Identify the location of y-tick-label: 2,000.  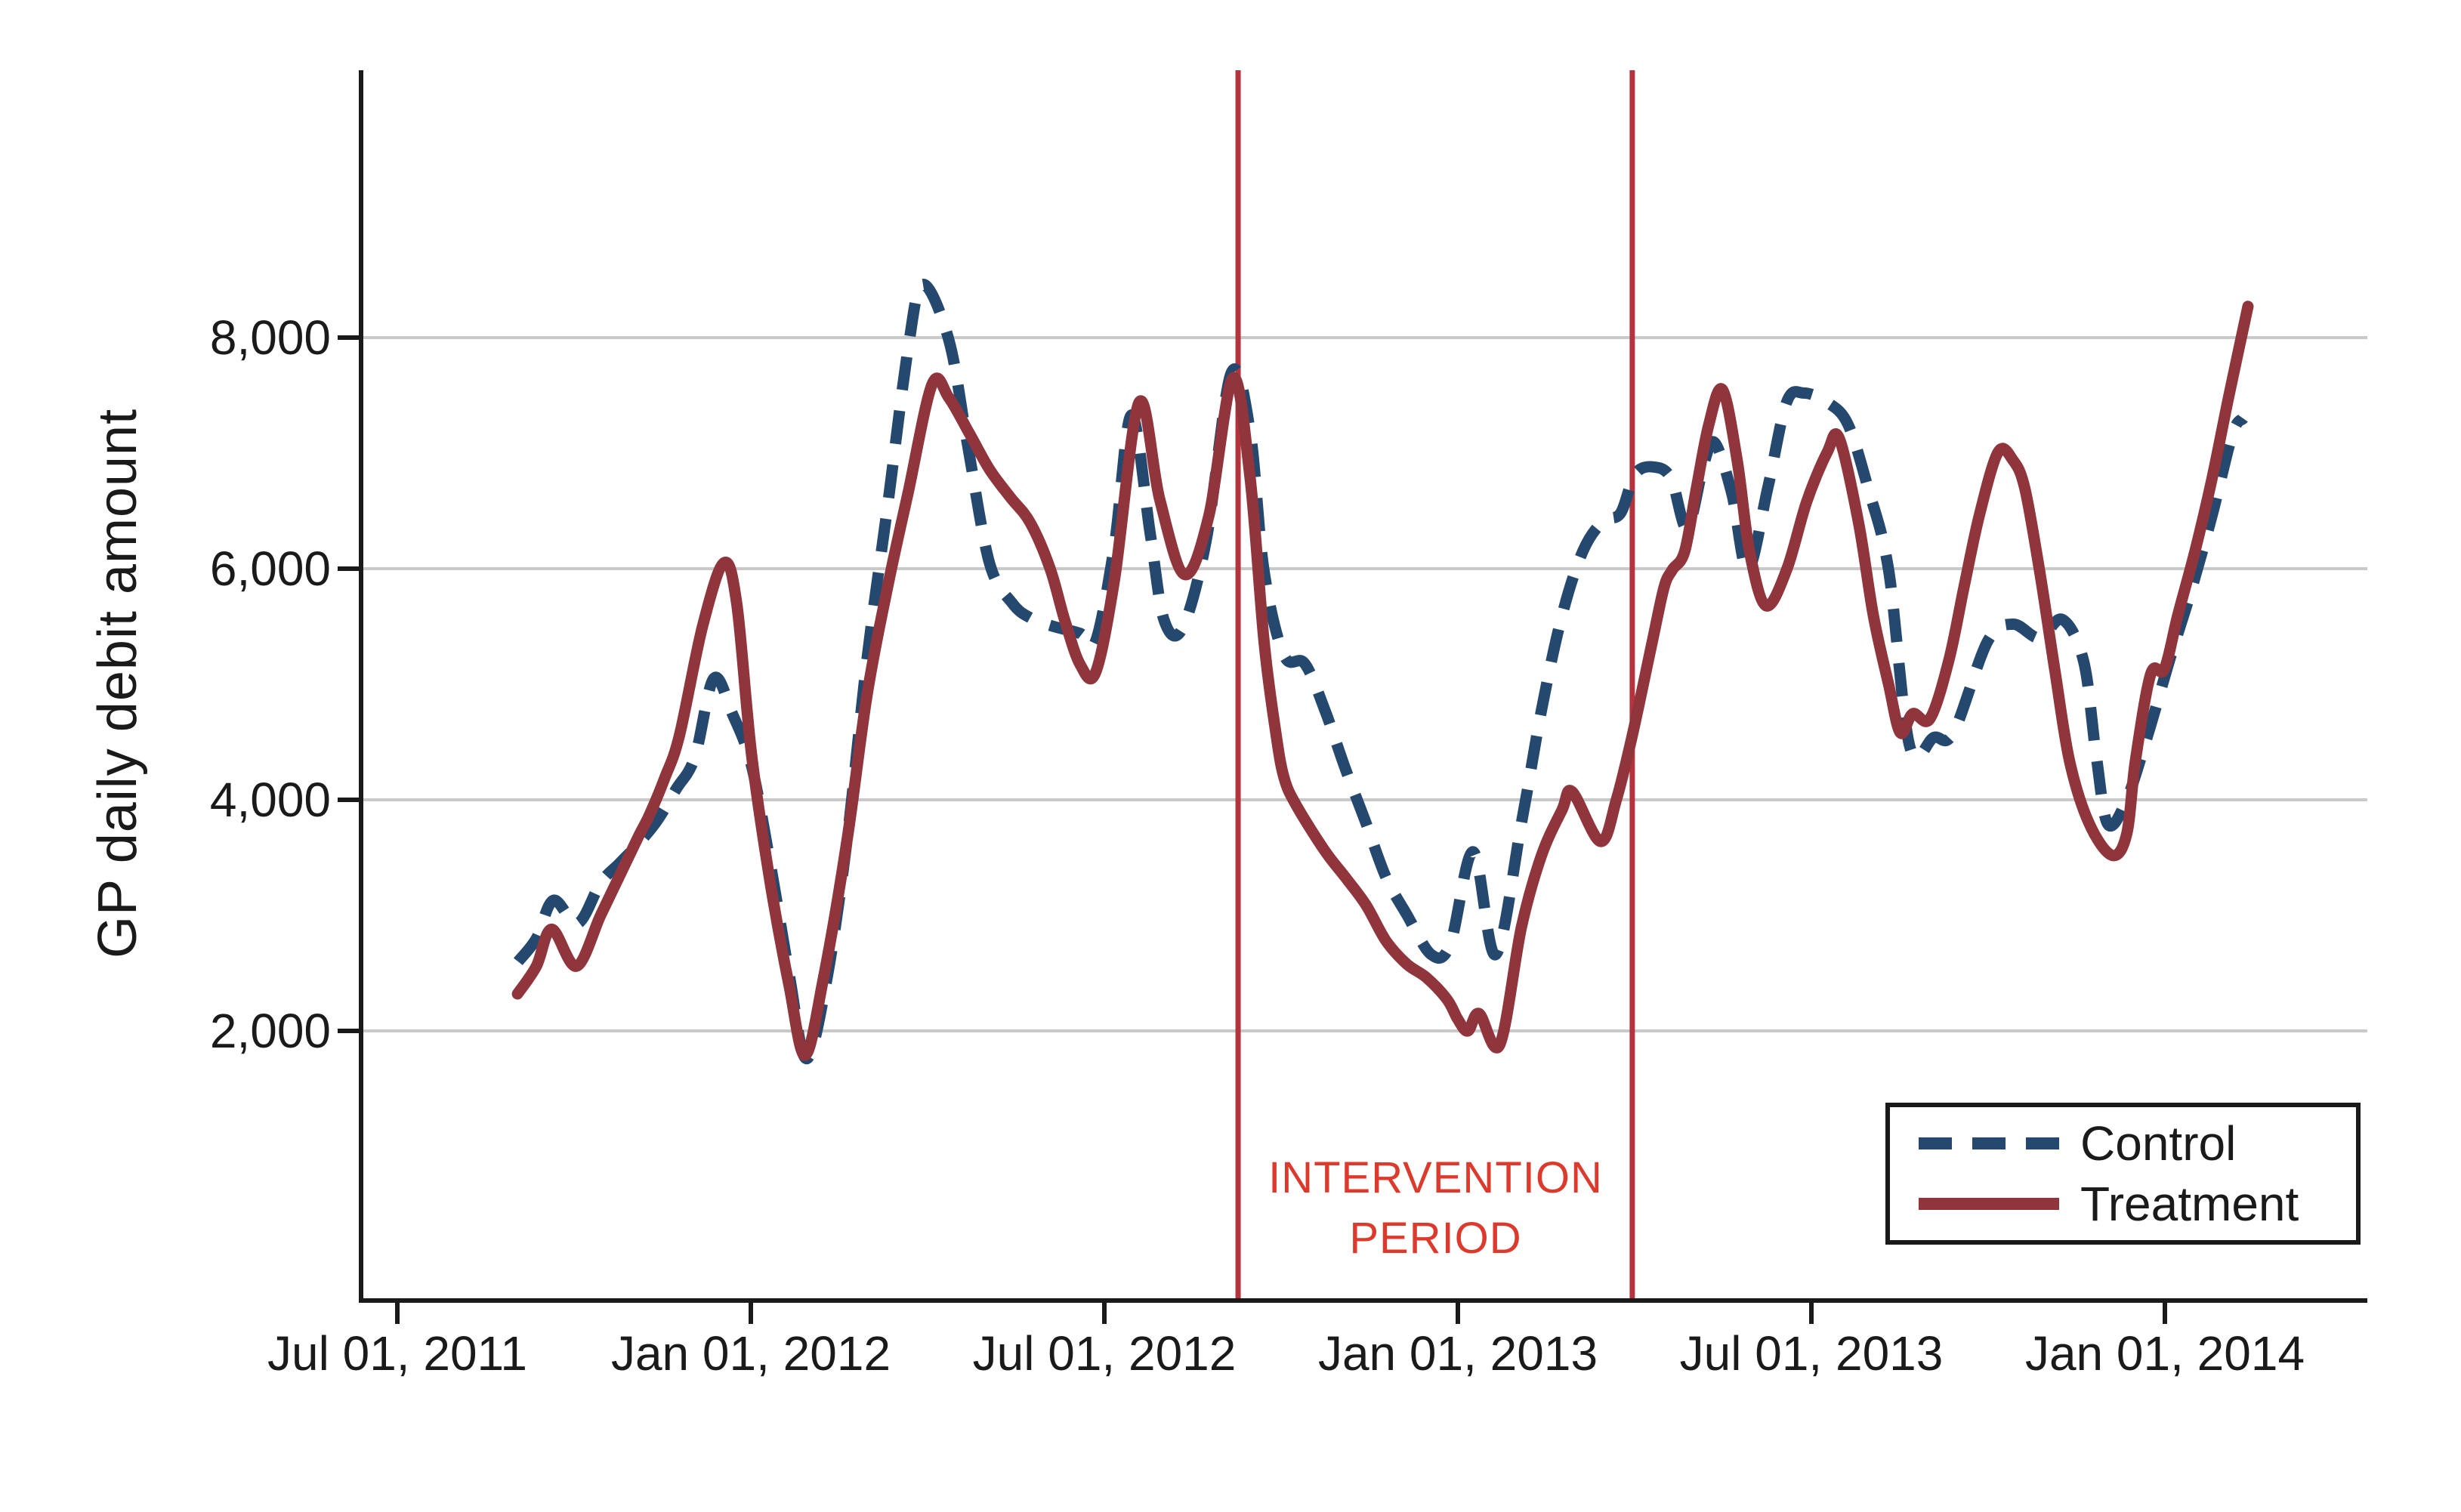
(270, 1031).